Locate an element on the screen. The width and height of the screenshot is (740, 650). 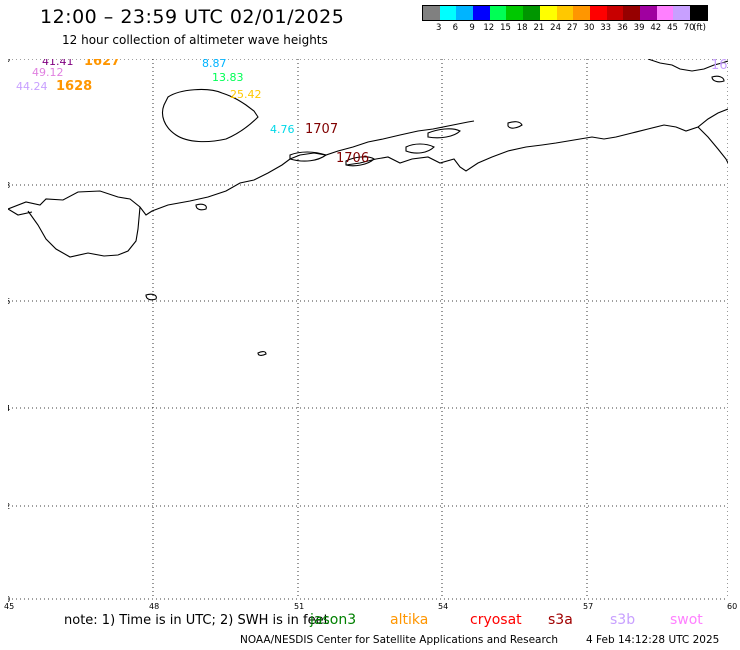
mainland-coast-east is located at coordinates (536, 140).